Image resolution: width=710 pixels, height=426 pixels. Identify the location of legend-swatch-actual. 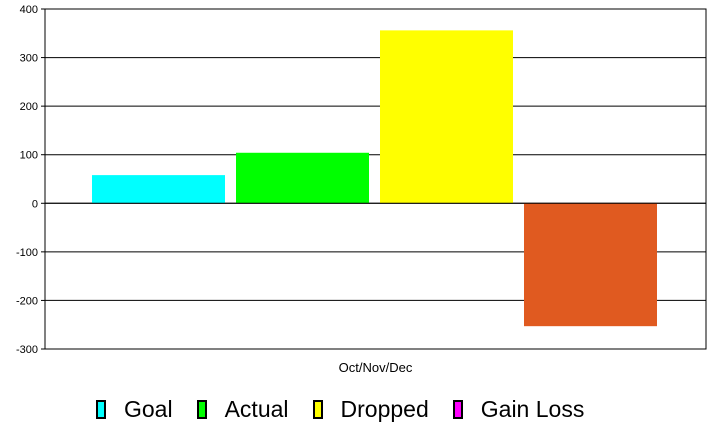
(201, 409).